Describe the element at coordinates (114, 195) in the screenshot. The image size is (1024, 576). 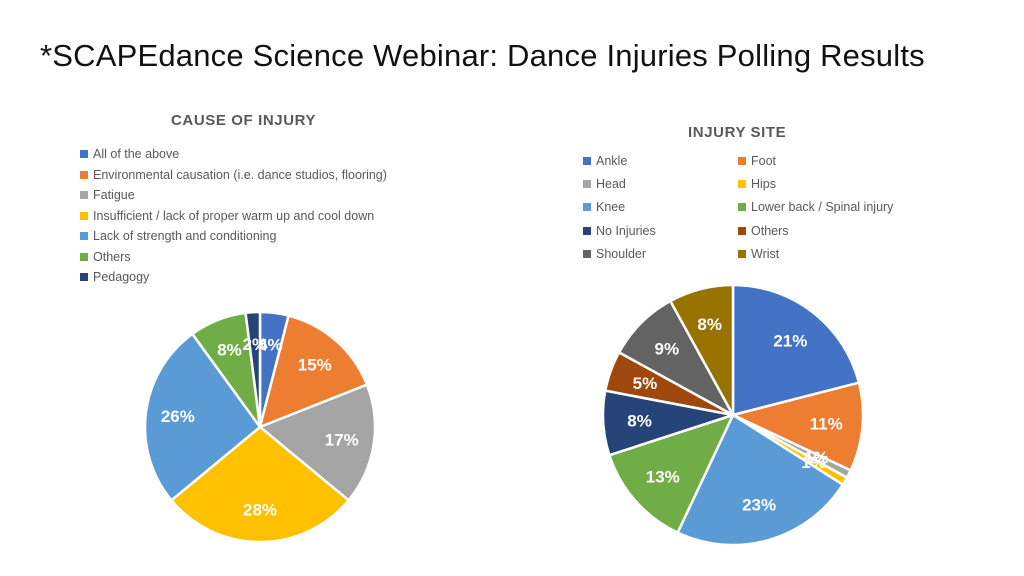
I see `cause-legend-label: Fatigue` at that location.